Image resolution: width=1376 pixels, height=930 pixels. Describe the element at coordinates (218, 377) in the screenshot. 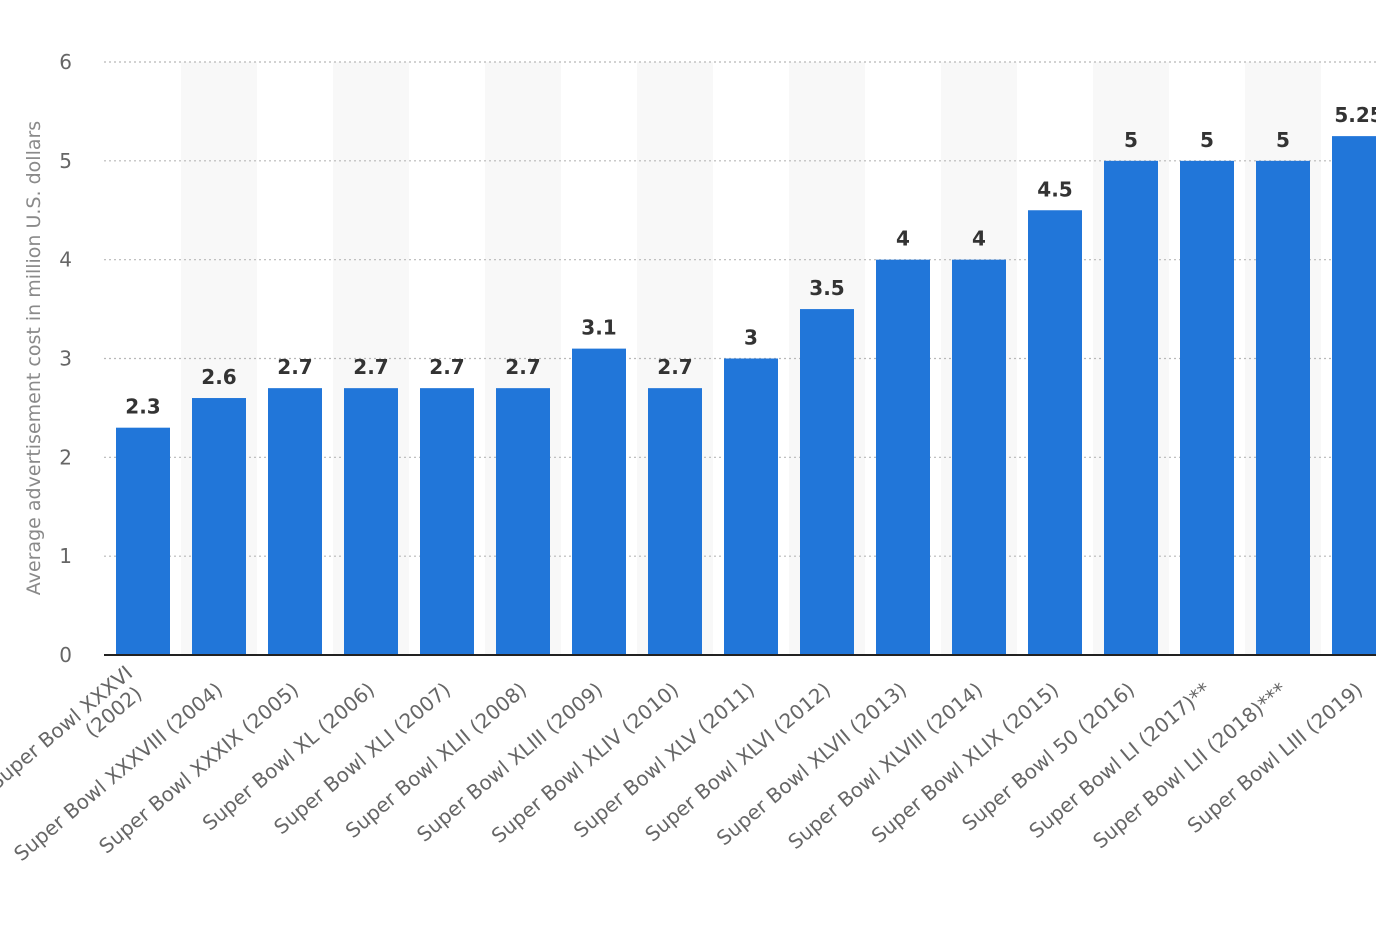

I see `data-label: 2.6` at that location.